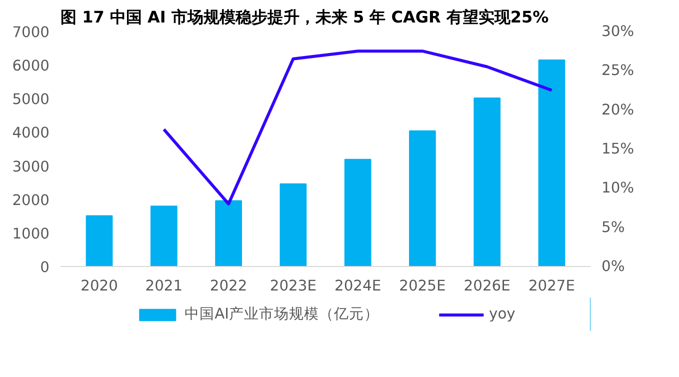 The width and height of the screenshot is (679, 377). Describe the element at coordinates (282, 314) in the screenshot. I see `legend-label: 中国AI产业市场规模（亿元）` at that location.